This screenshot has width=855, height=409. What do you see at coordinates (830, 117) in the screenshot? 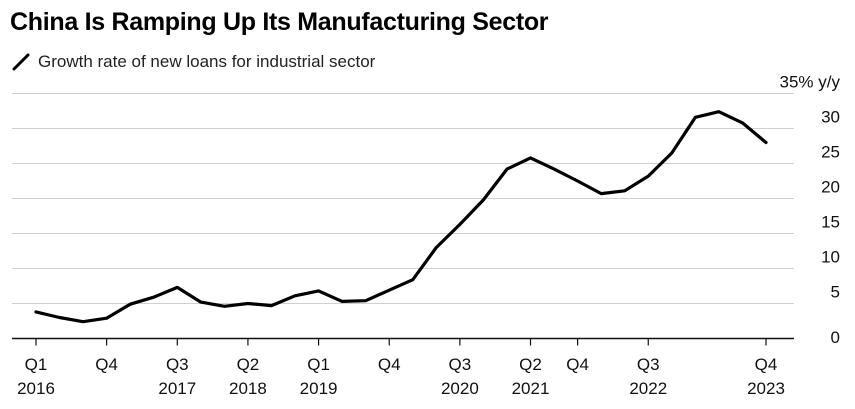
I see `y-tick-label-30: 30` at bounding box center [830, 117].